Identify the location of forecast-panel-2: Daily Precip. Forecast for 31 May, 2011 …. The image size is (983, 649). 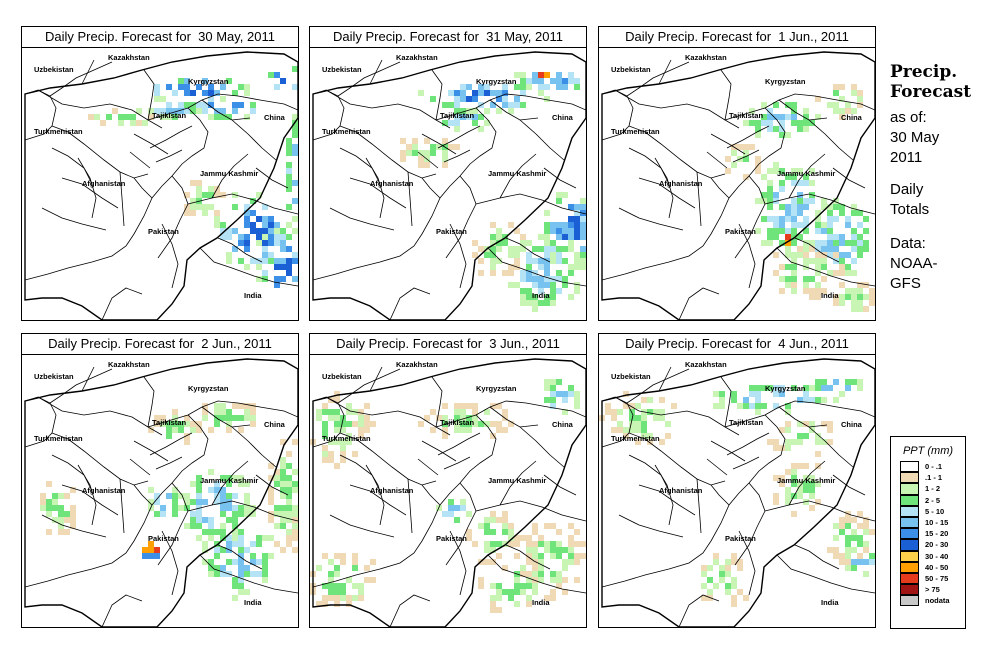
(448, 173).